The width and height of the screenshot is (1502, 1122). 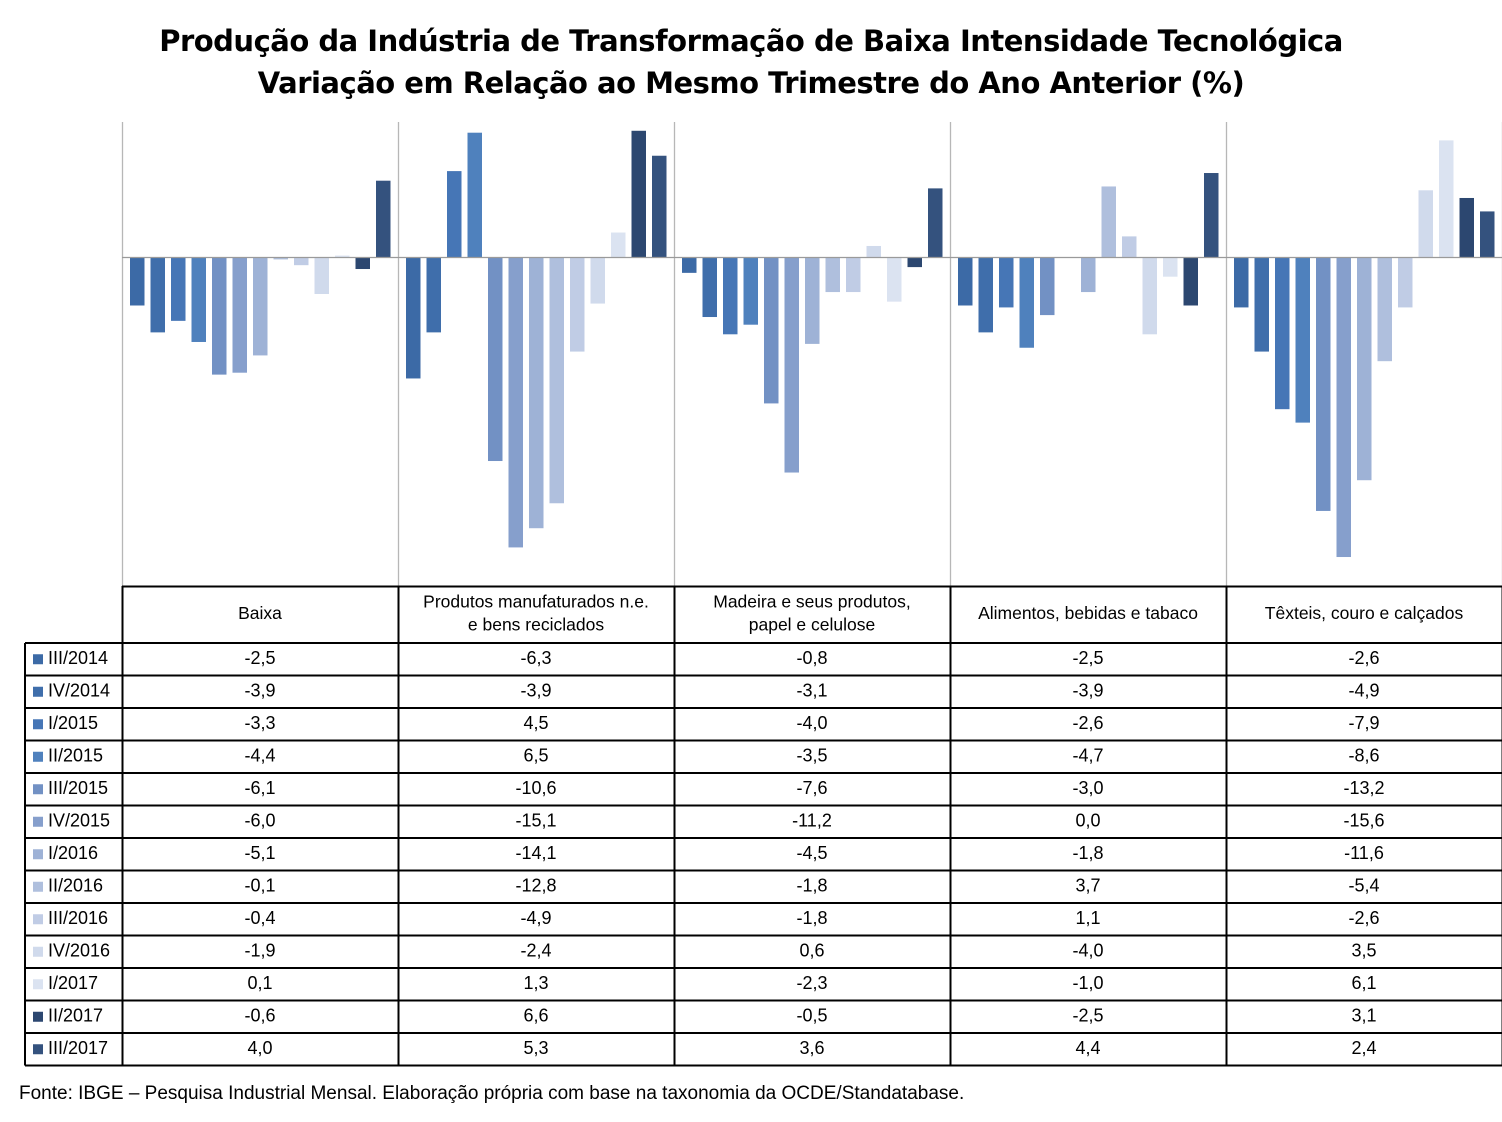 I want to click on category-label-1: Produtos manufaturados n.e., so click(x=536, y=602).